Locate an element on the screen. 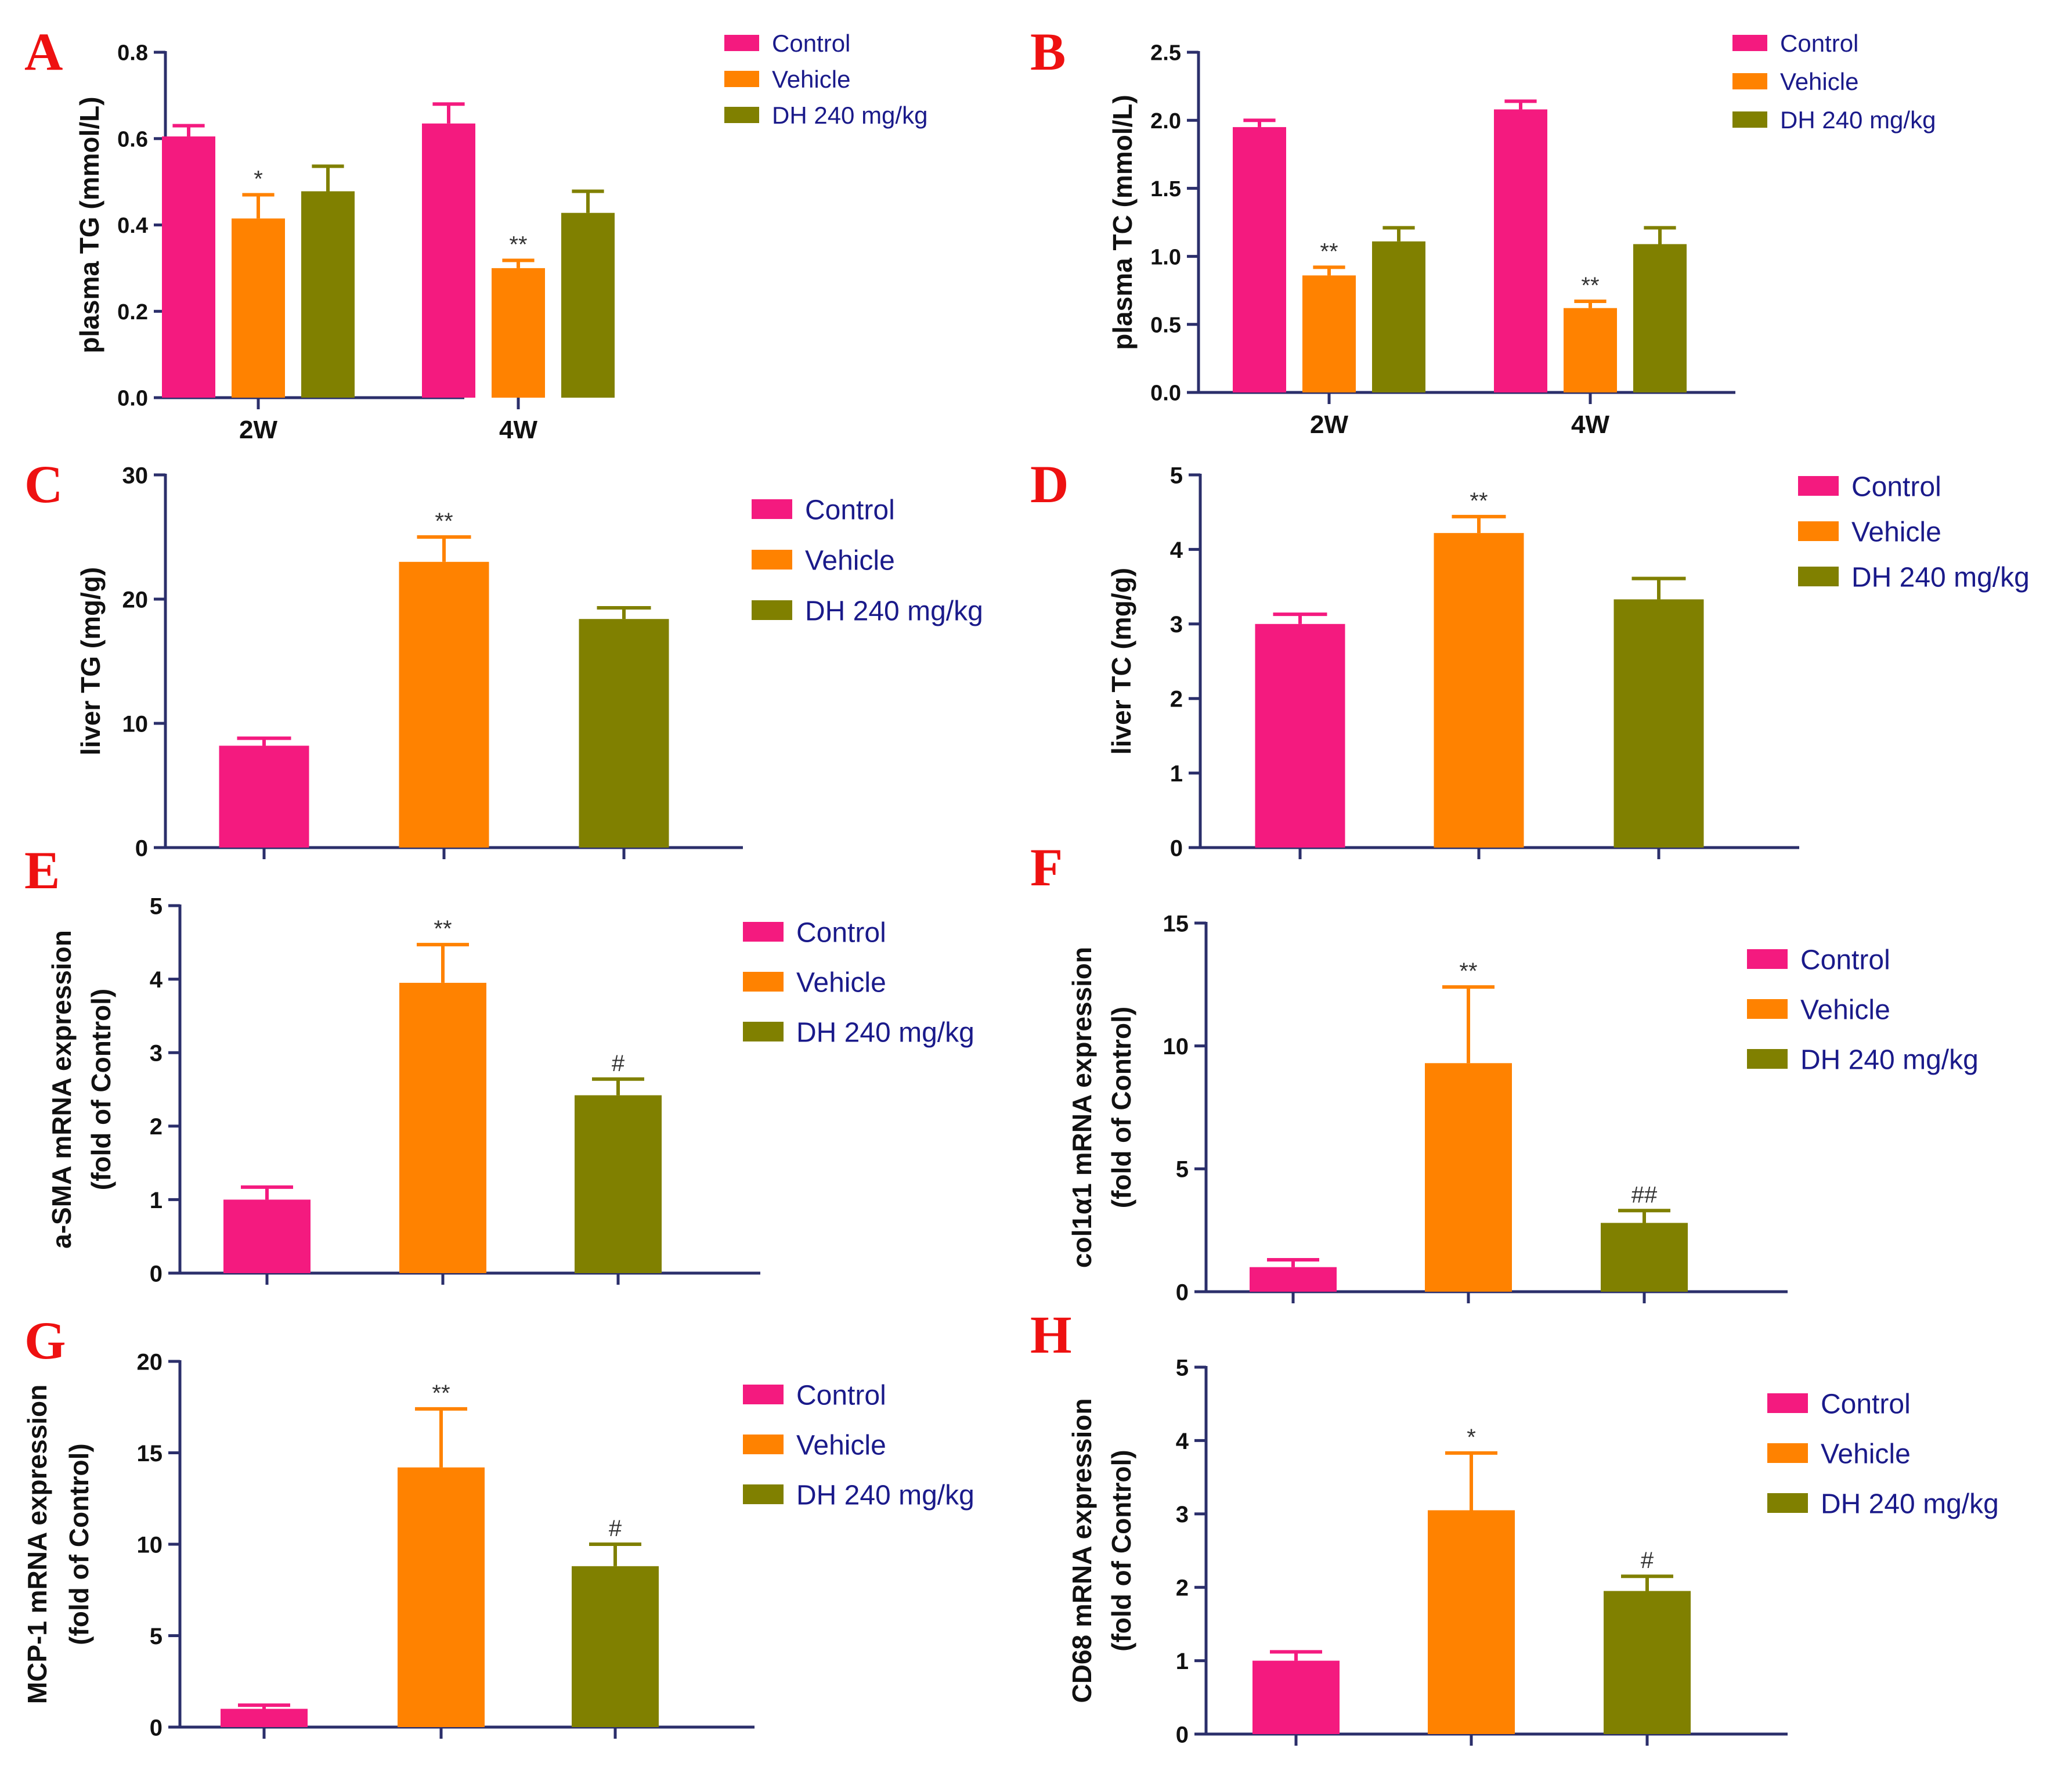 The width and height of the screenshot is (2072, 1766). y-tick-label: 1.5 is located at coordinates (1165, 189).